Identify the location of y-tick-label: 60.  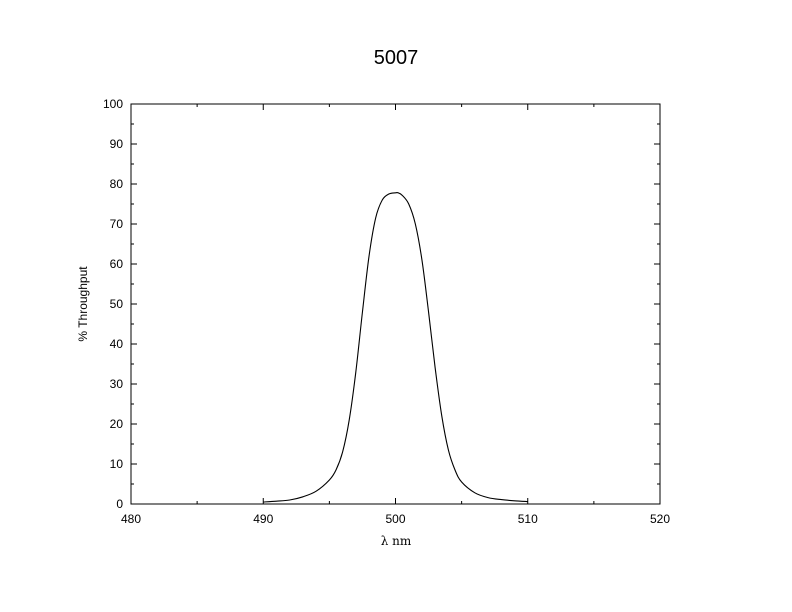
(117, 264).